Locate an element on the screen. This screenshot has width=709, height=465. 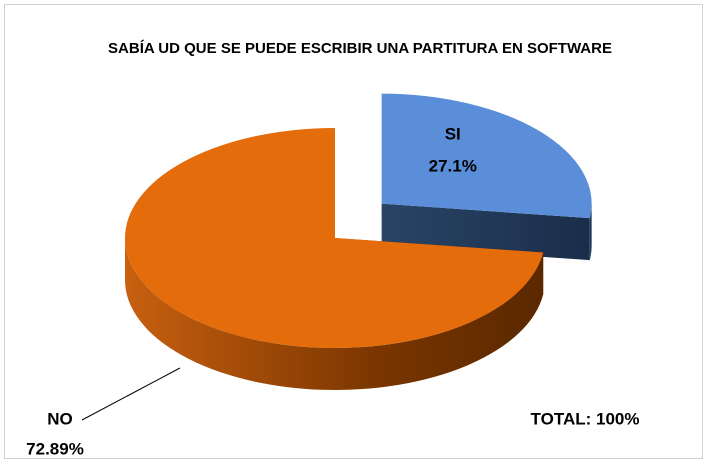
slice is located at coordinates (486, 156).